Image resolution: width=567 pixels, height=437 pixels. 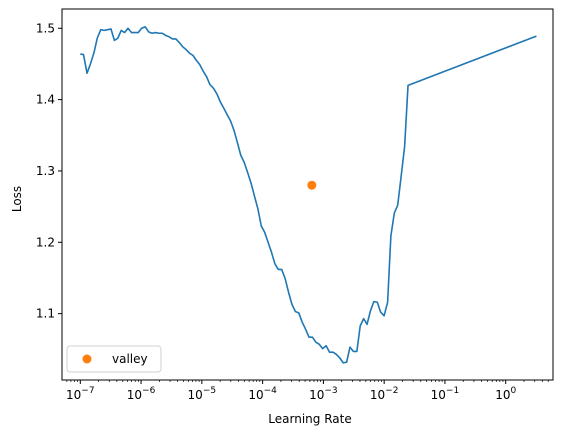 What do you see at coordinates (87, 359) in the screenshot?
I see `legend-marker-valley` at bounding box center [87, 359].